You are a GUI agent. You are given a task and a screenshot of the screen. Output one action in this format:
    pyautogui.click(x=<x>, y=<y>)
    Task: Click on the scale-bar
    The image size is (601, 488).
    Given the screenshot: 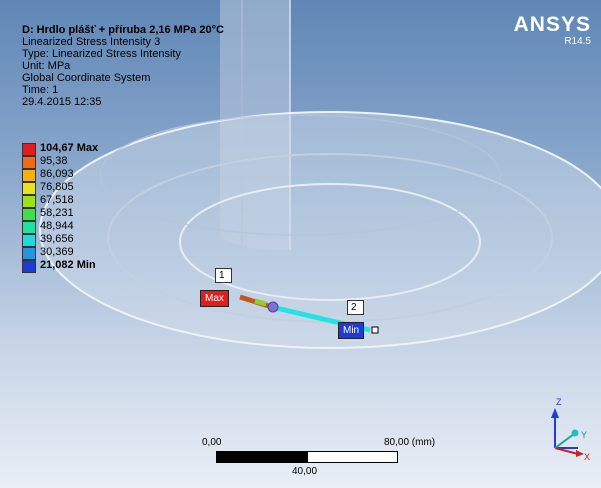 What is the action you would take?
    pyautogui.click(x=307, y=457)
    